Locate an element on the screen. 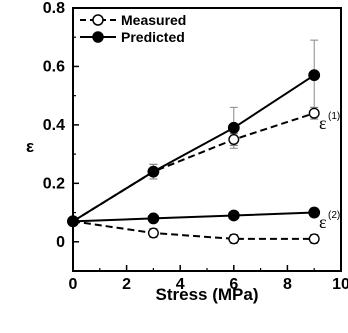 This screenshot has width=348, height=333. y-tick-label: 0.4 is located at coordinates (54, 125).